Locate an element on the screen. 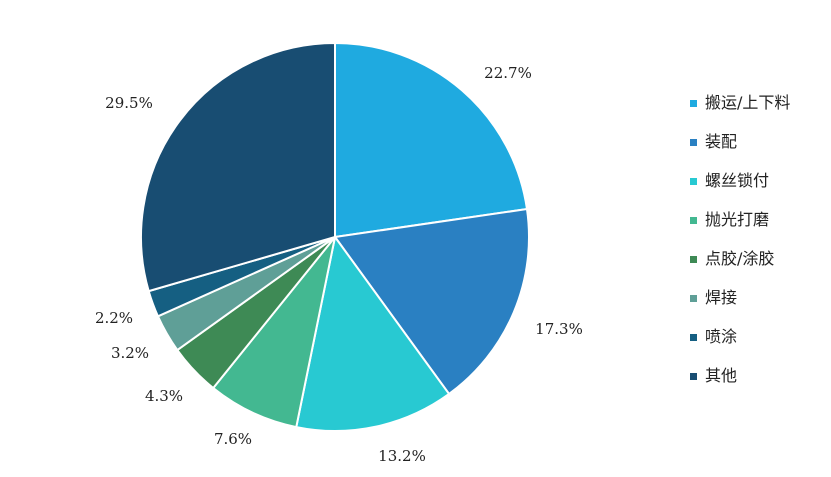 The width and height of the screenshot is (831, 477). legend-item: 装配 is located at coordinates (740, 150).